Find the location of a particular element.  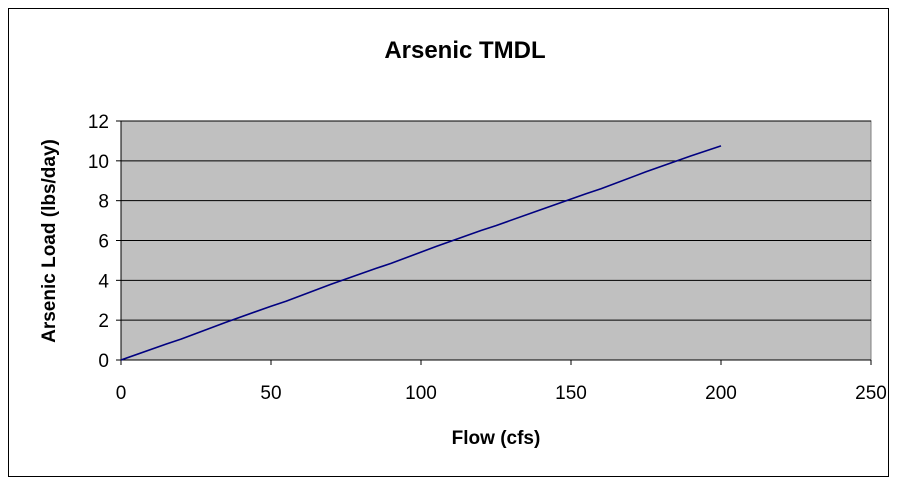

x-tick-label: 100 is located at coordinates (421, 393).